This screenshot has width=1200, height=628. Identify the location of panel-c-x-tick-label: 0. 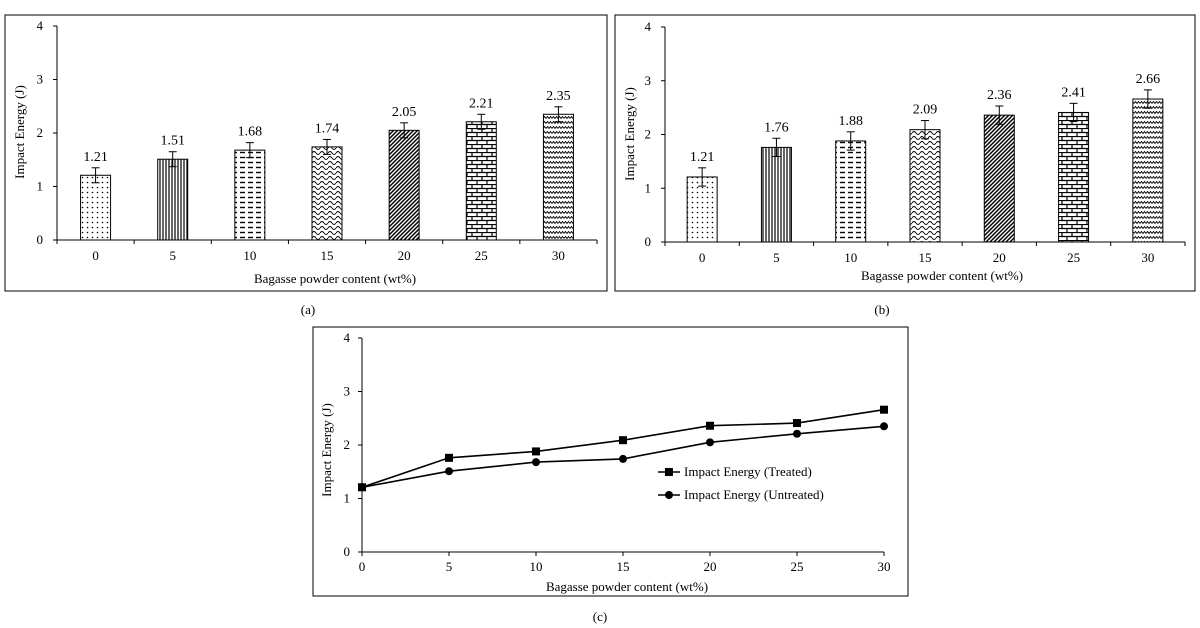
(362, 566).